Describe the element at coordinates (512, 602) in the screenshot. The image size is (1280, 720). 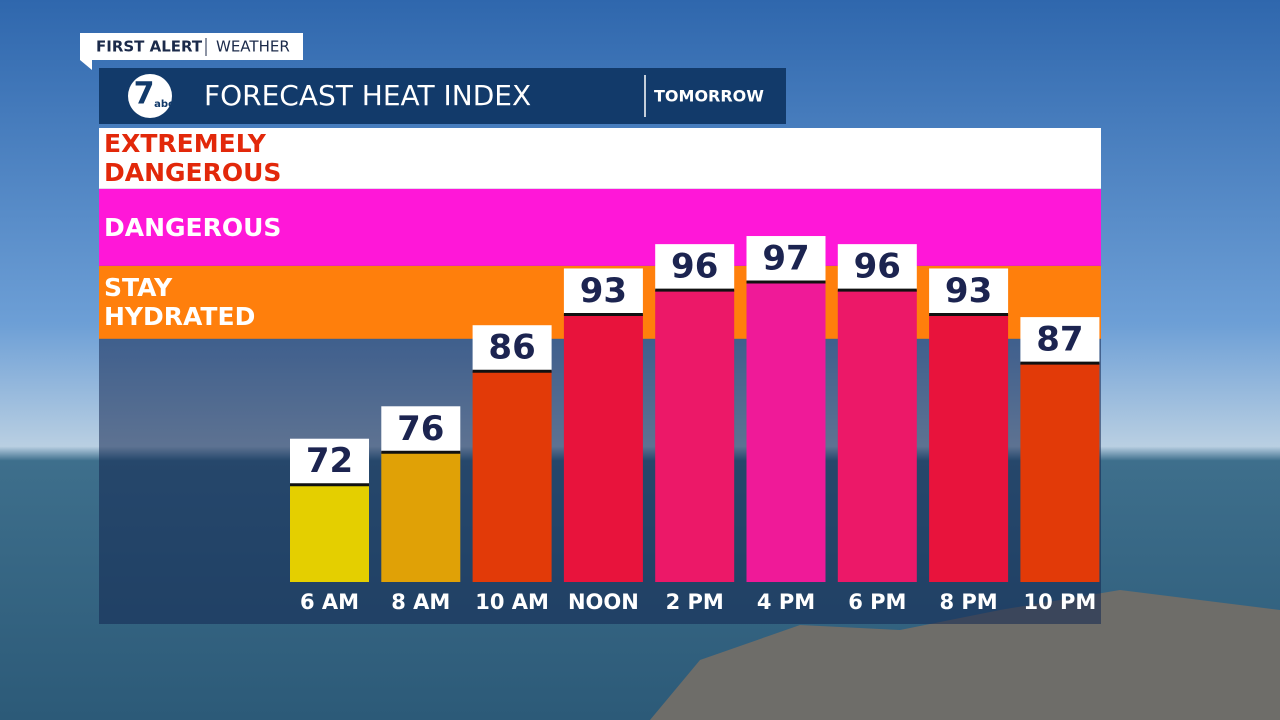
I see `x-tick-label: 10 AM` at that location.